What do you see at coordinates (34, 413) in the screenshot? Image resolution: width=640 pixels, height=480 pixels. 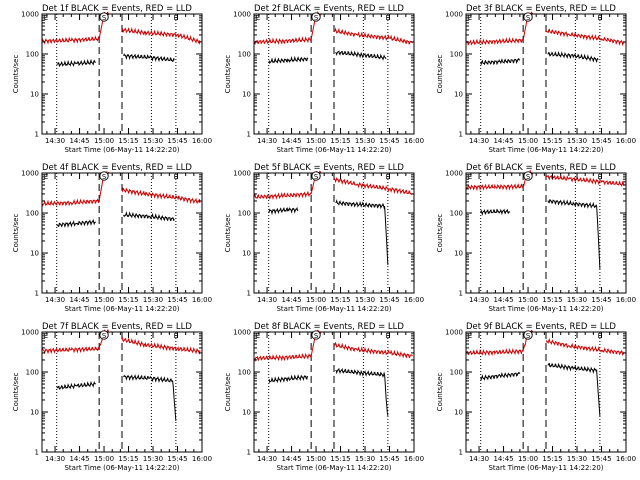 I see `y-tick-label: 10` at bounding box center [34, 413].